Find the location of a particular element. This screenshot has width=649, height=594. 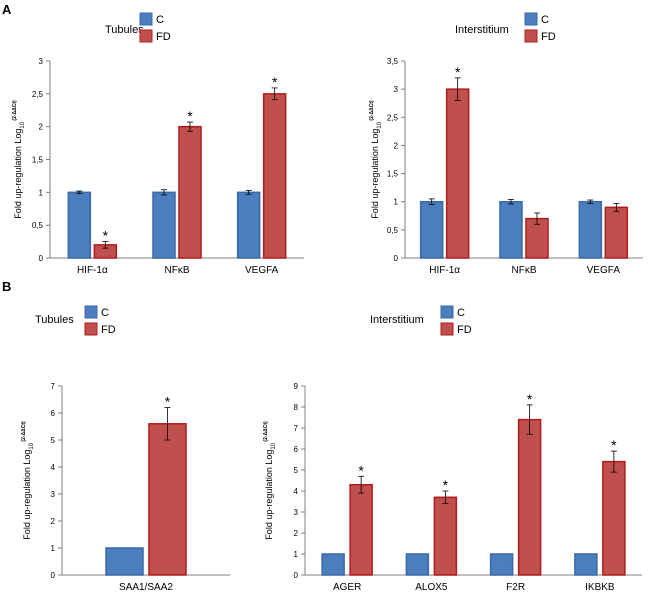

x-tick-label: HIF-1α is located at coordinates (92, 270).